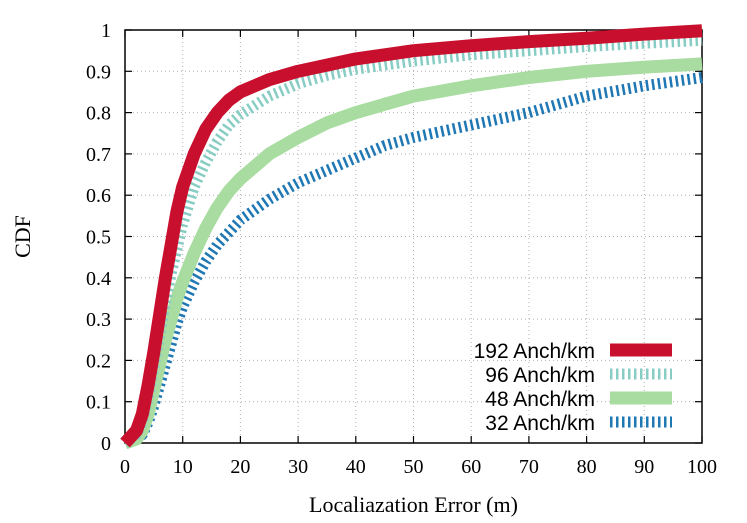  What do you see at coordinates (98, 279) in the screenshot?
I see `y-tick-label: 0.4` at bounding box center [98, 279].